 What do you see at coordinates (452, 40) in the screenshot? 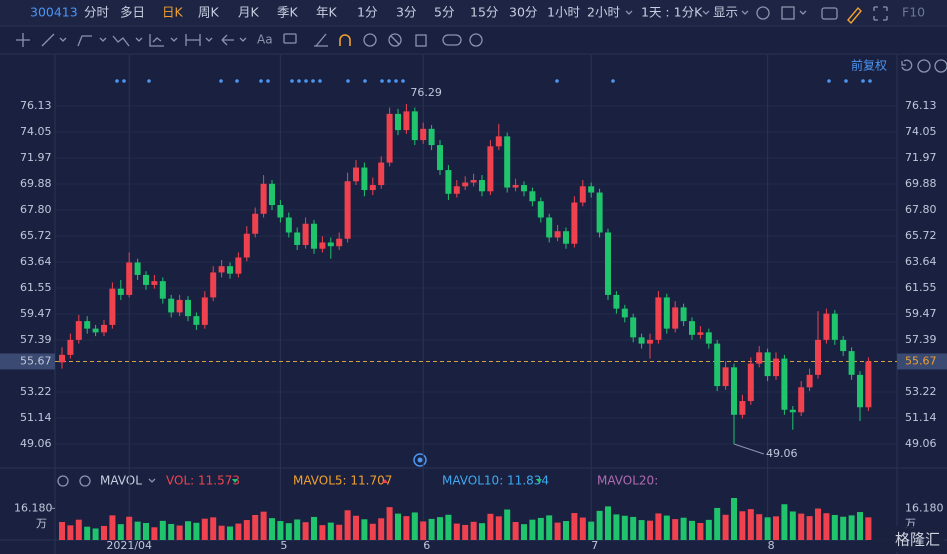
I see `link-tool` at bounding box center [452, 40].